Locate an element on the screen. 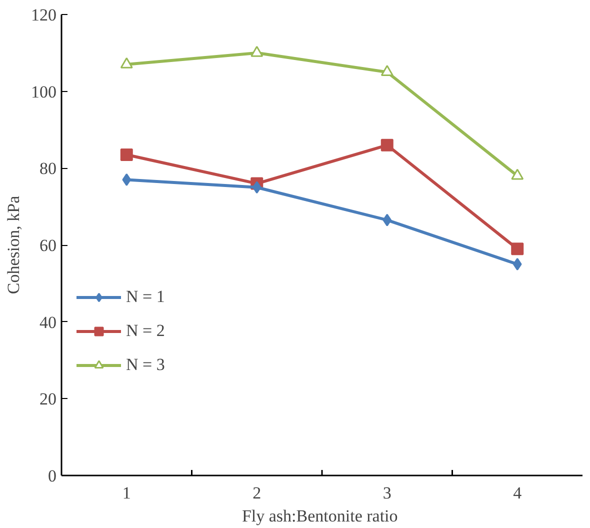 The width and height of the screenshot is (590, 528). legend-label: N = 2 is located at coordinates (145, 331).